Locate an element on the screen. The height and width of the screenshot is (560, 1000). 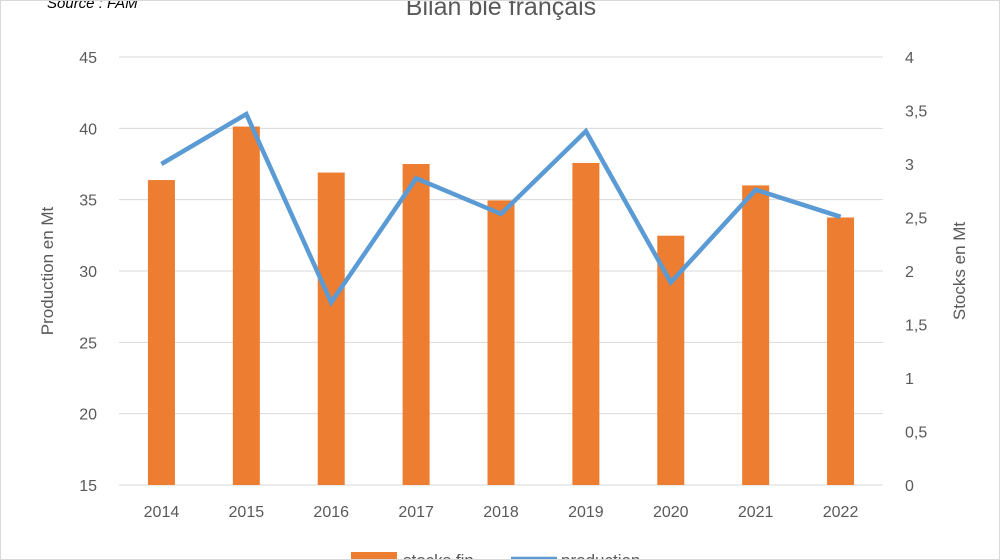
x-tick-label: 2016 is located at coordinates (331, 512).